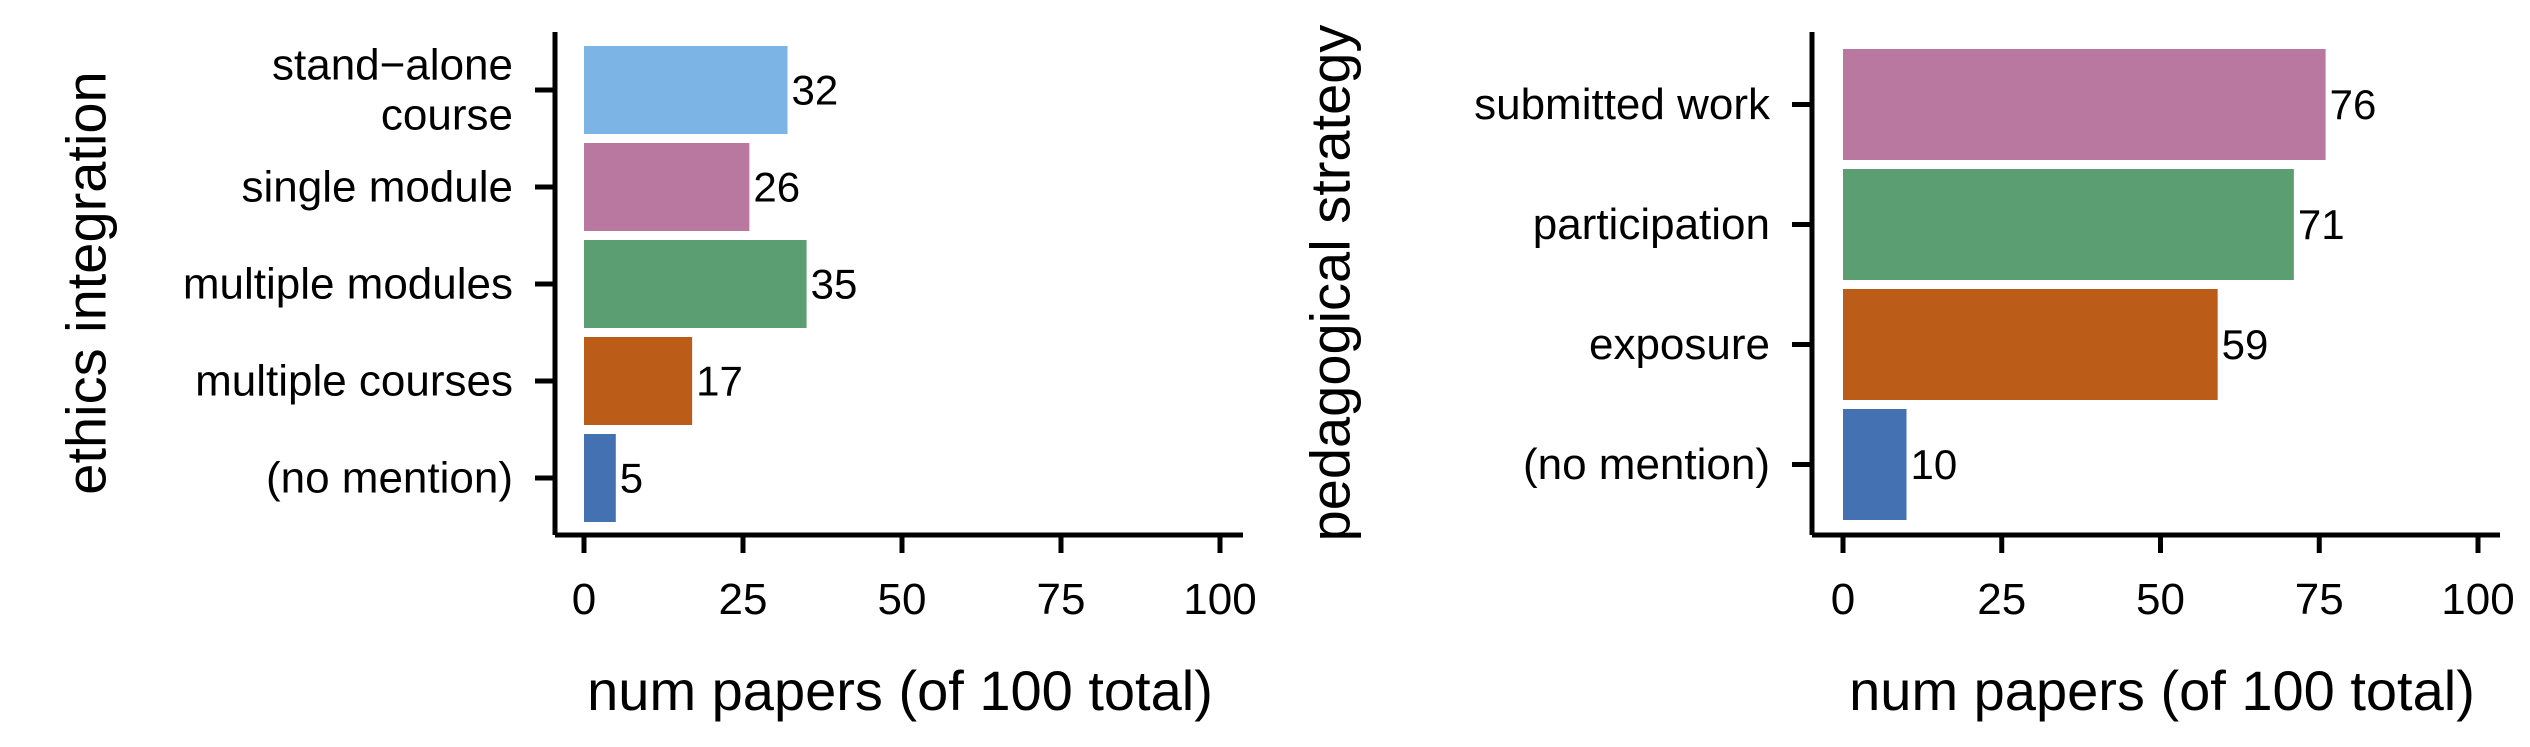 This screenshot has height=747, width=2530. Describe the element at coordinates (1934, 464) in the screenshot. I see `data-label: 10` at that location.